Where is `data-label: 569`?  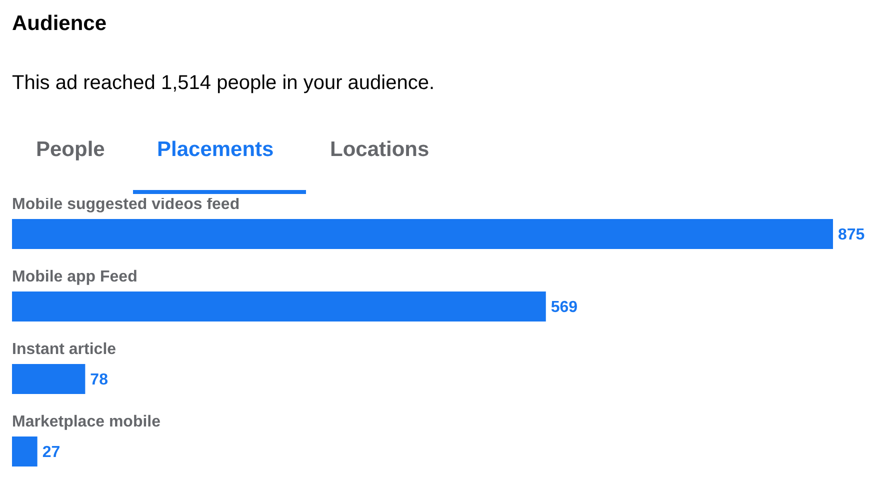 data-label: 569 is located at coordinates (564, 307).